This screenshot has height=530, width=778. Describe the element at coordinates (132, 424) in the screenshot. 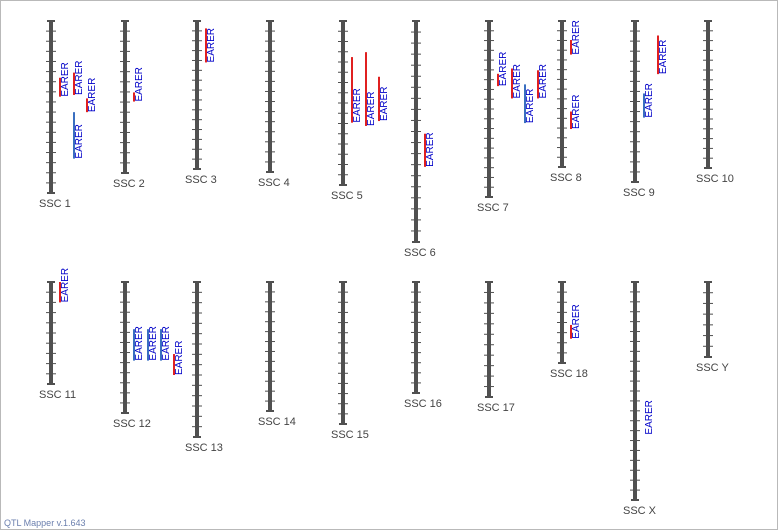

I see `chromosome-label: SSC 12` at that location.